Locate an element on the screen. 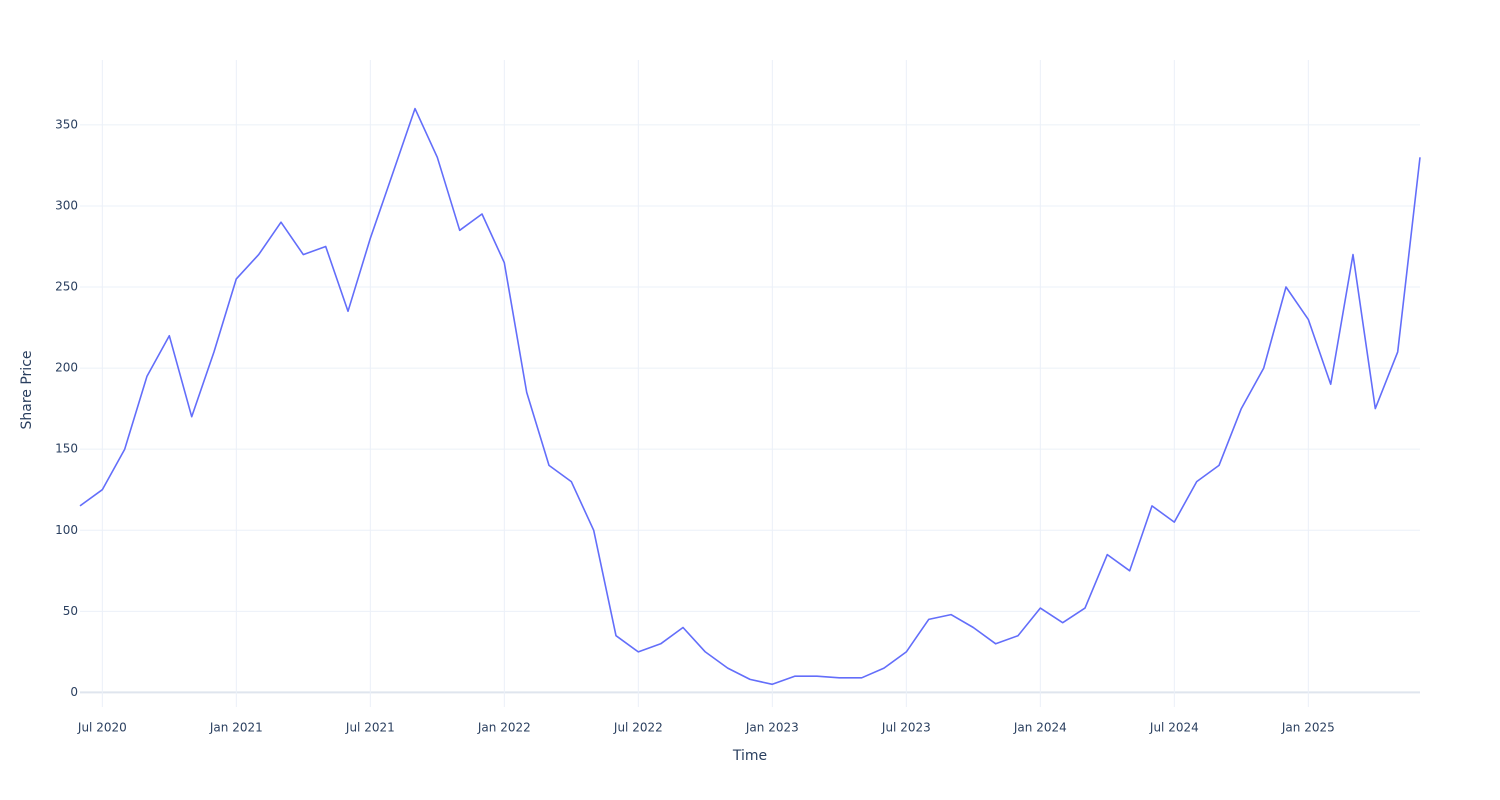  y-axis-title: Share Price is located at coordinates (27, 389).